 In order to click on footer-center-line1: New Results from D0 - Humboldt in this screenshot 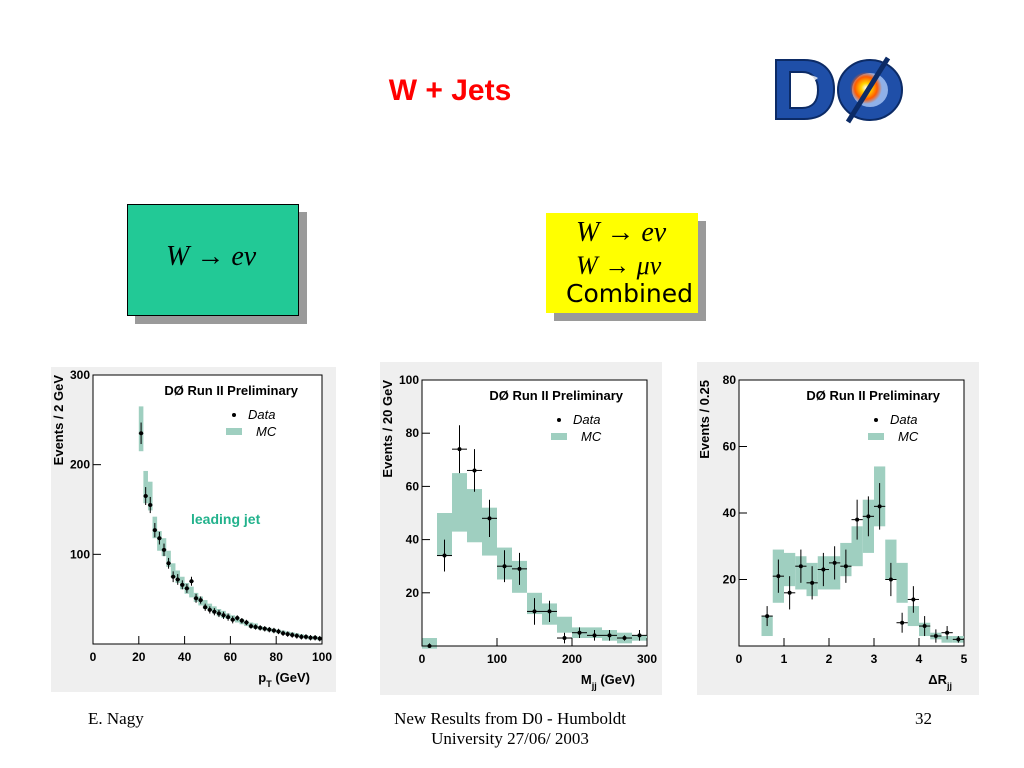, I will do `click(510, 718)`.